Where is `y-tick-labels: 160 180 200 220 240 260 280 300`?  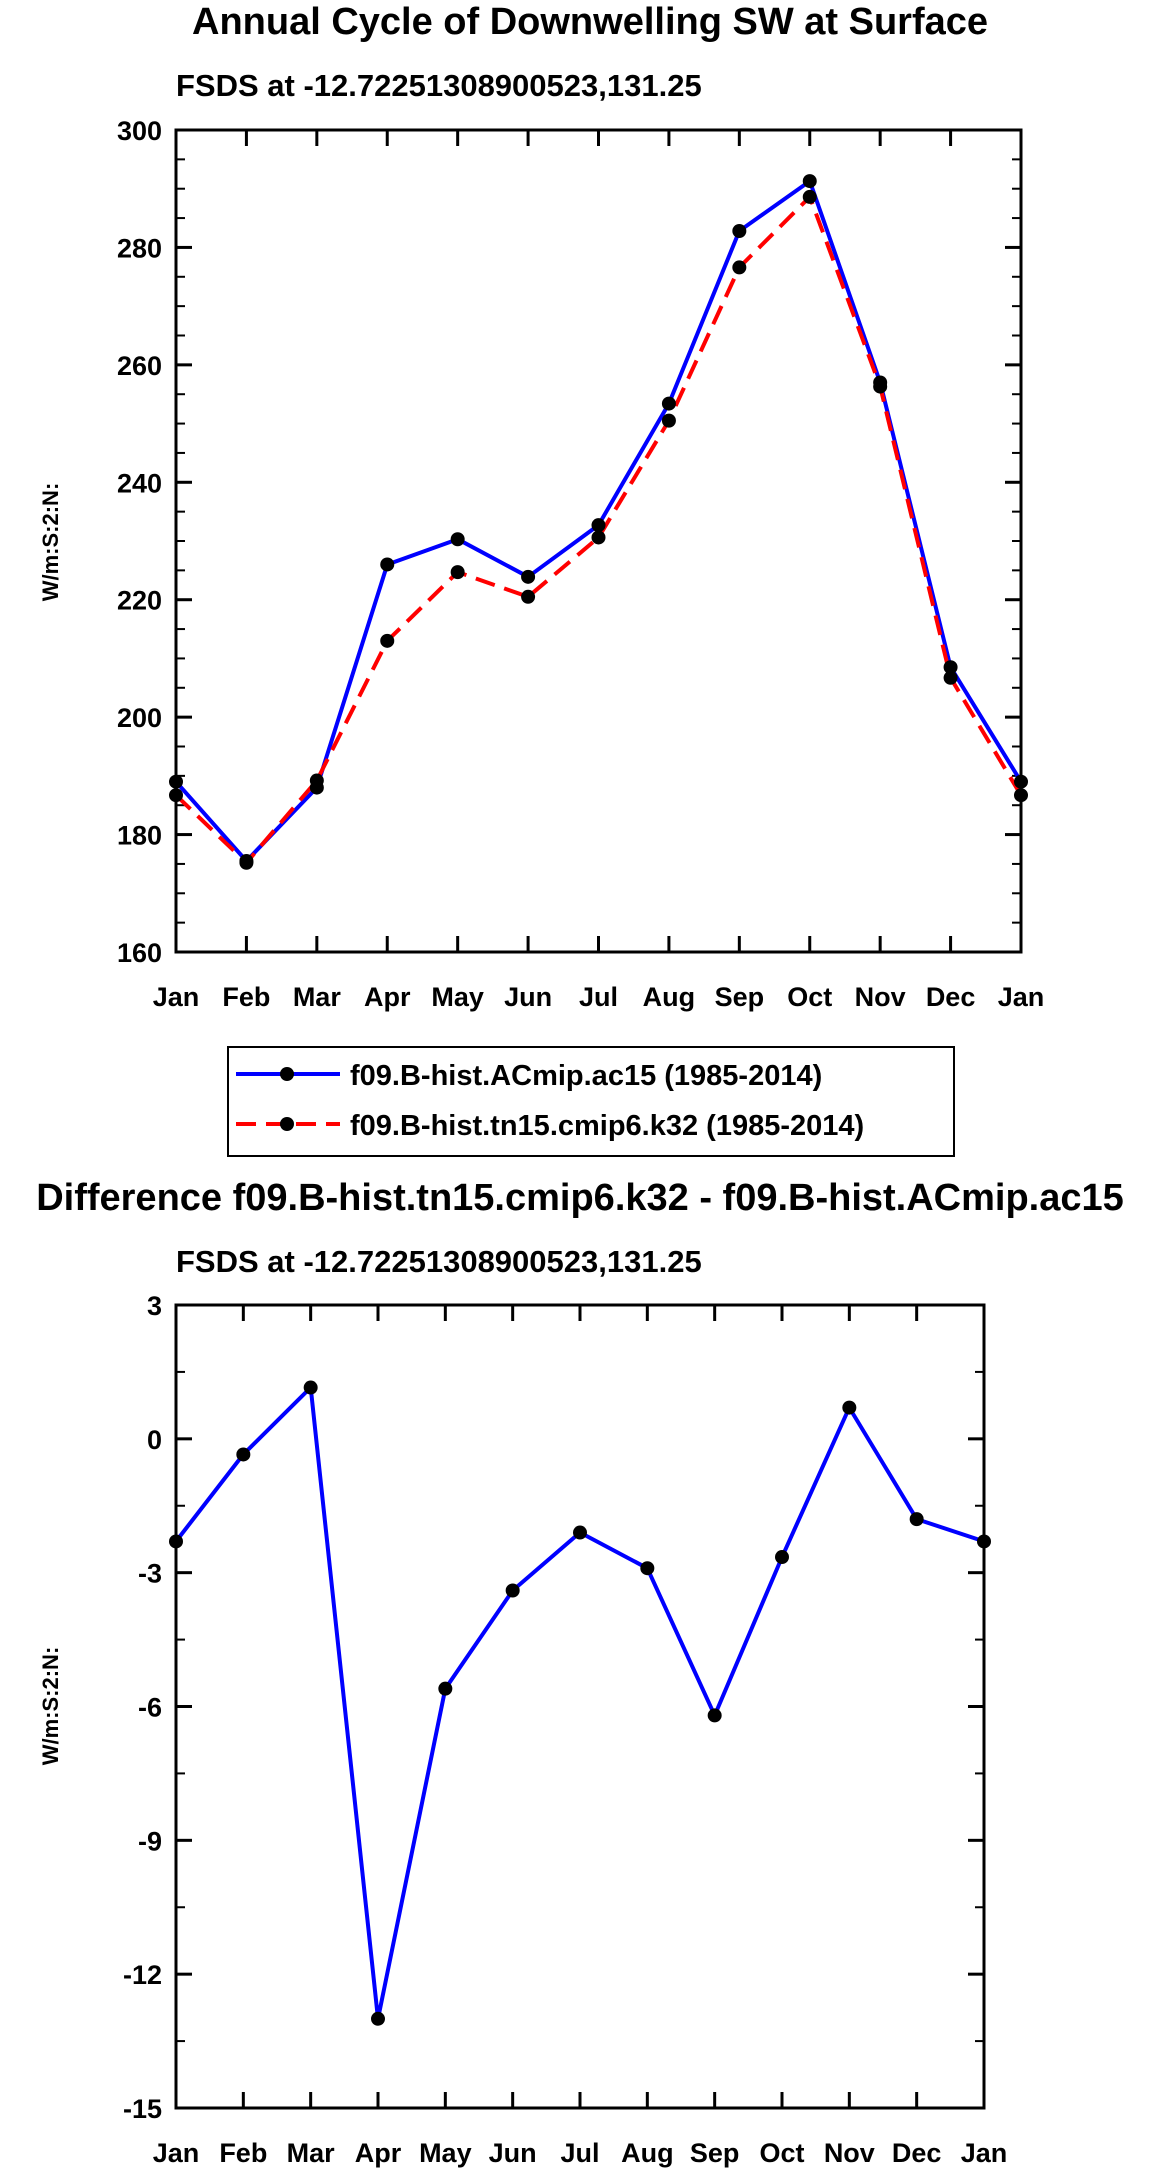 y-tick-labels: 160 180 200 220 240 260 280 300 is located at coordinates (139, 542).